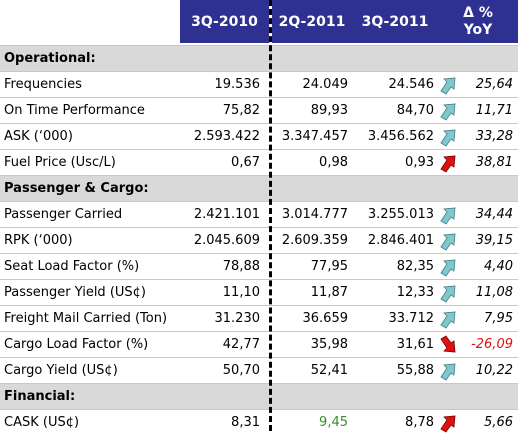 The image size is (518, 435). I want to click on value-3q2011: 84,70, so click(415, 110).